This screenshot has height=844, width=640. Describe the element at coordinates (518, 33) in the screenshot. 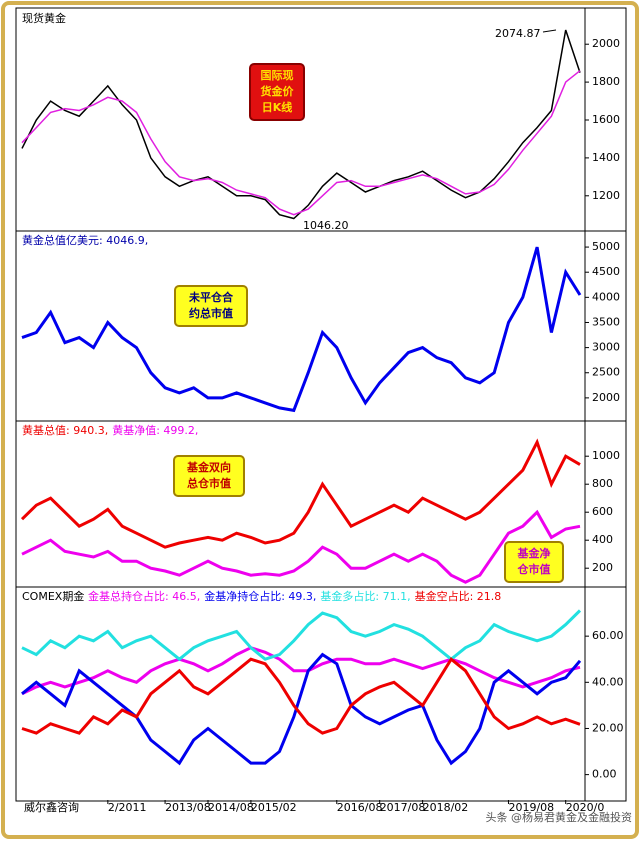

I see `annotation: 2074.87` at that location.